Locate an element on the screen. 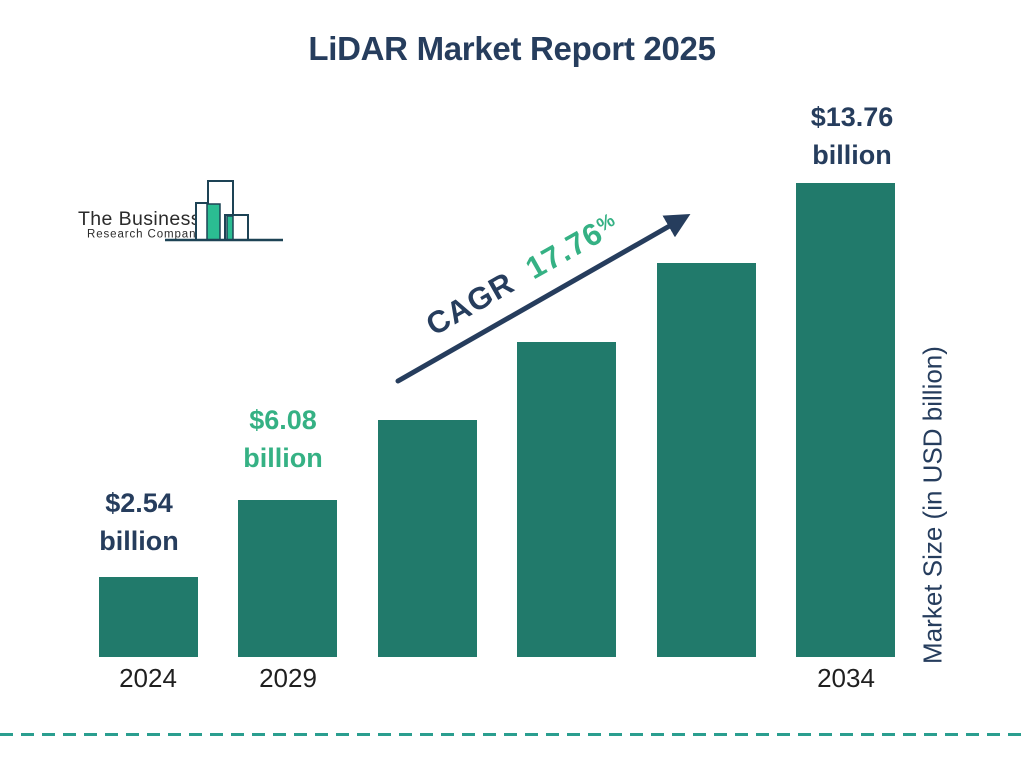 The width and height of the screenshot is (1024, 768). page-title: LiDAR Market Report 2025 is located at coordinates (512, 48).